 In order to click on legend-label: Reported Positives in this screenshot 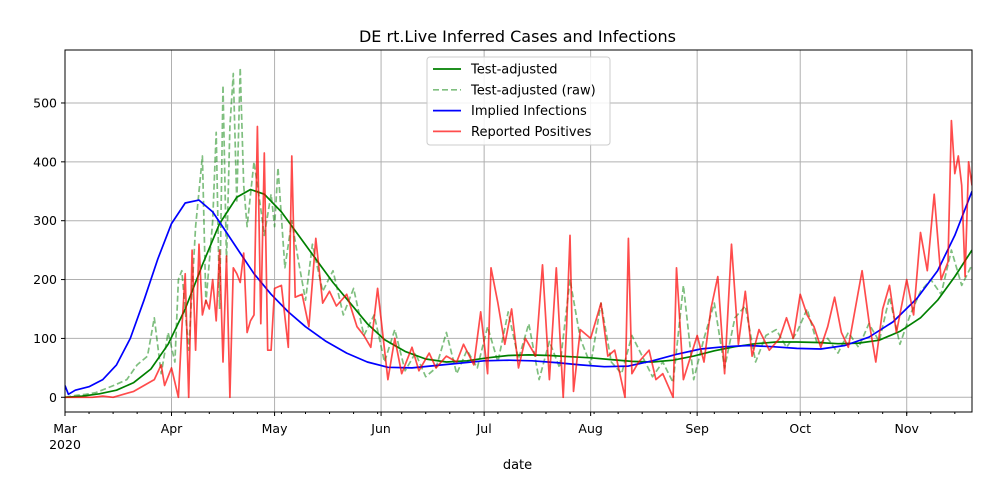, I will do `click(531, 132)`.